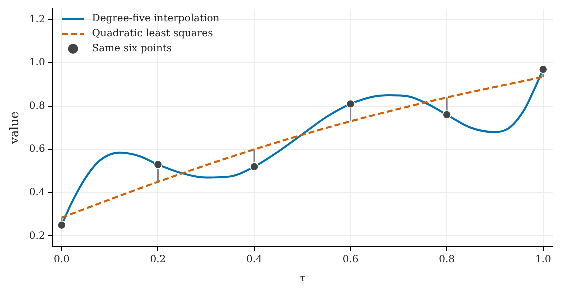 The height and width of the screenshot is (291, 561). Describe the element at coordinates (62, 260) in the screenshot. I see `x-tick-label: 0.0` at that location.